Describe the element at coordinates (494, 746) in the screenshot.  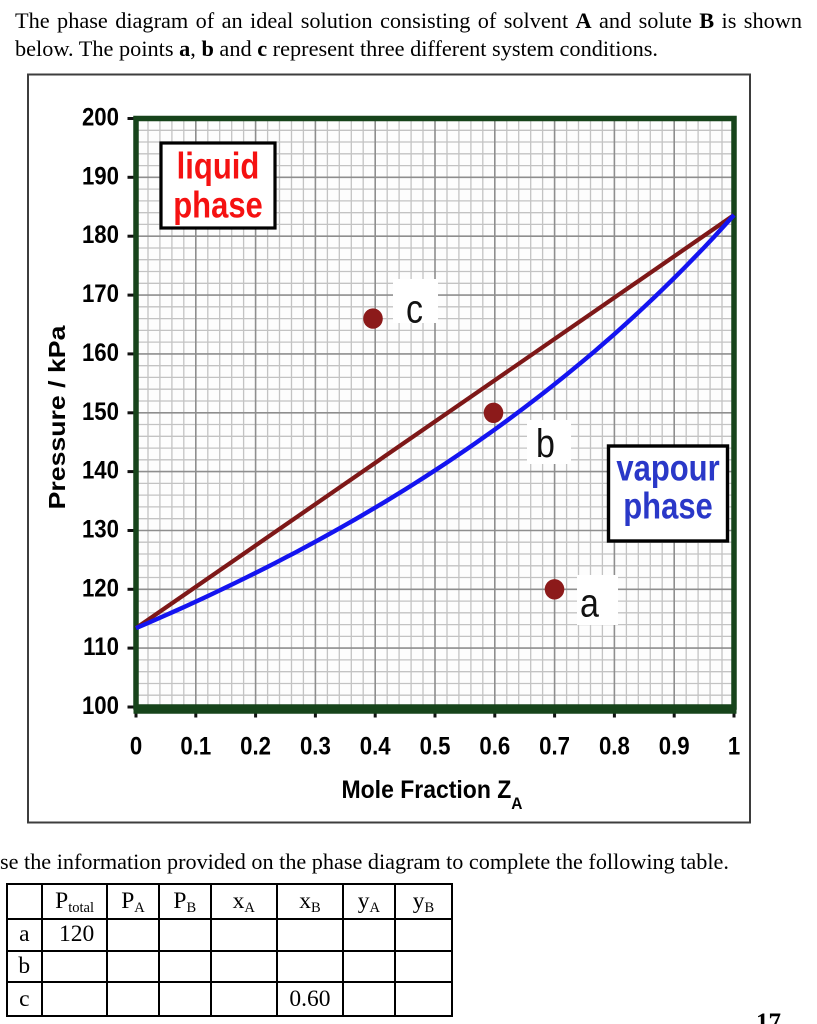
I see `svg-text: 0.6` at that location.